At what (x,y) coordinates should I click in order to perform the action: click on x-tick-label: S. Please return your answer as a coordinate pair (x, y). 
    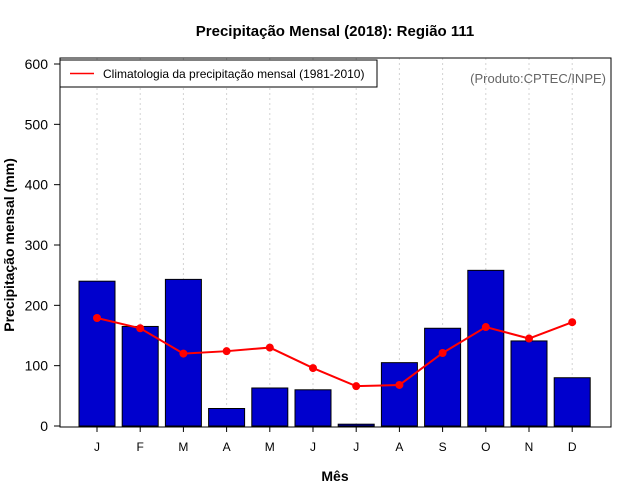
    Looking at the image, I should click on (443, 447).